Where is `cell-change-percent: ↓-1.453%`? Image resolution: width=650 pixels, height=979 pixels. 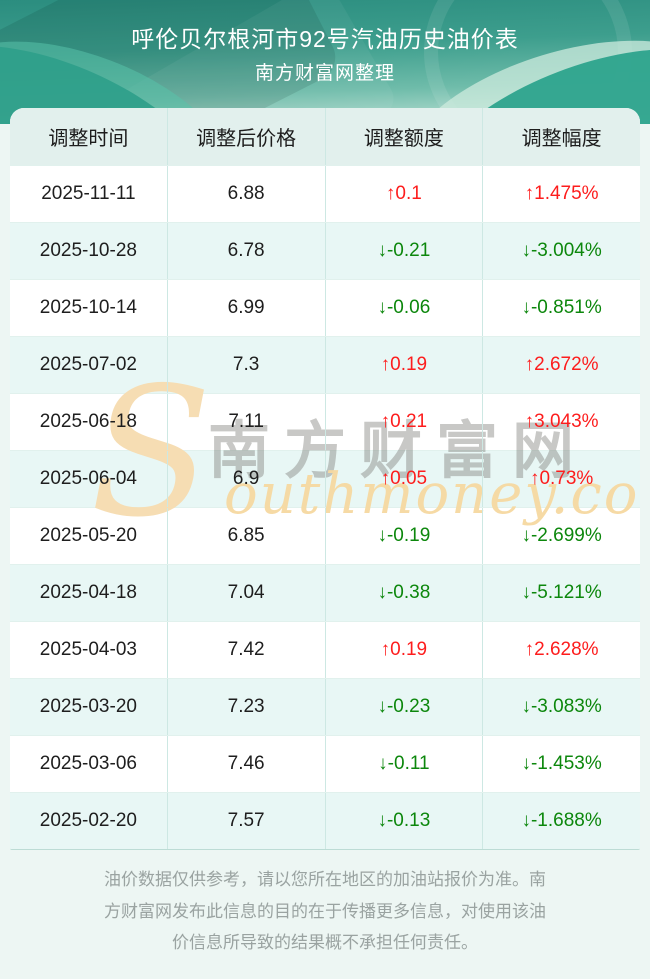
cell-change-percent: ↓-1.453% is located at coordinates (561, 764).